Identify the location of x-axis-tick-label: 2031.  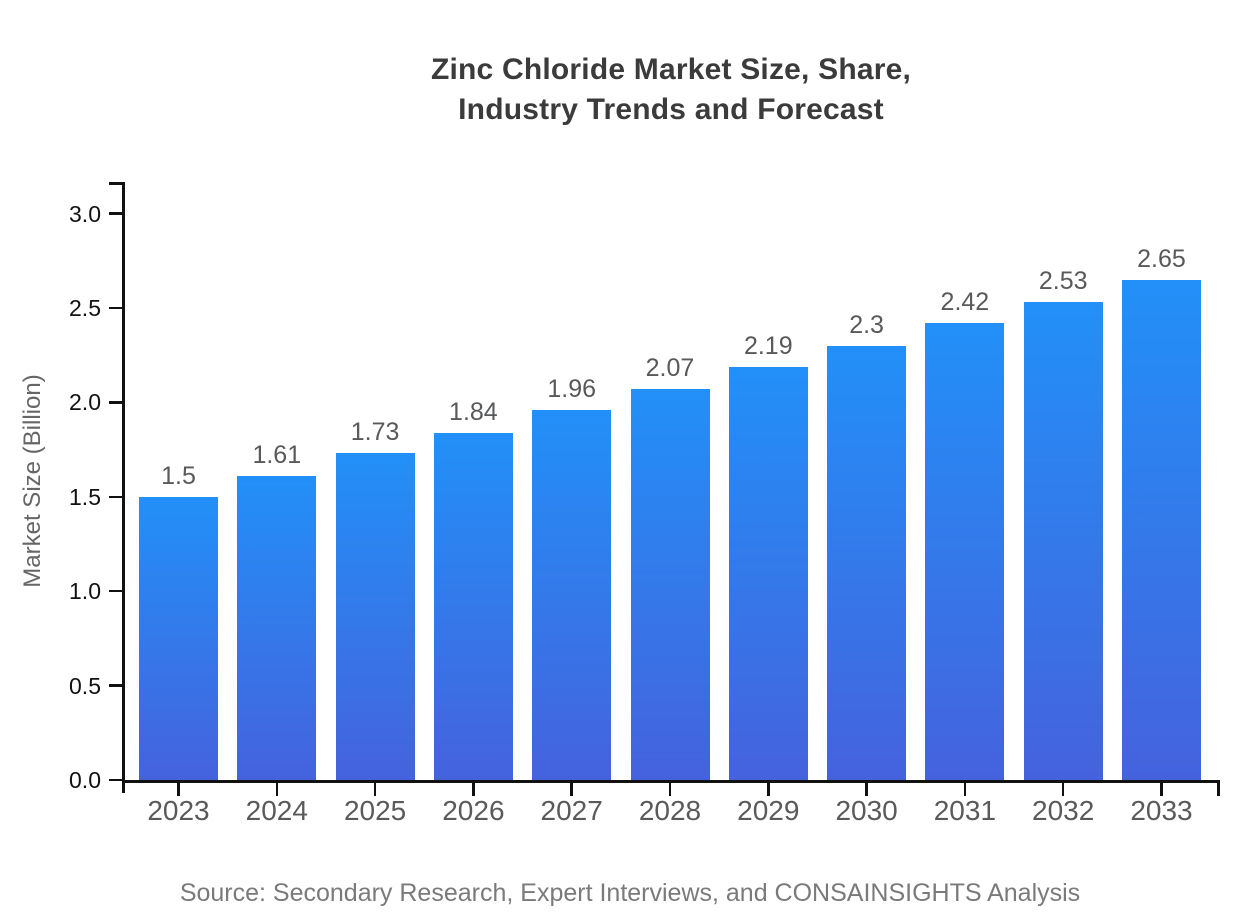
(965, 810).